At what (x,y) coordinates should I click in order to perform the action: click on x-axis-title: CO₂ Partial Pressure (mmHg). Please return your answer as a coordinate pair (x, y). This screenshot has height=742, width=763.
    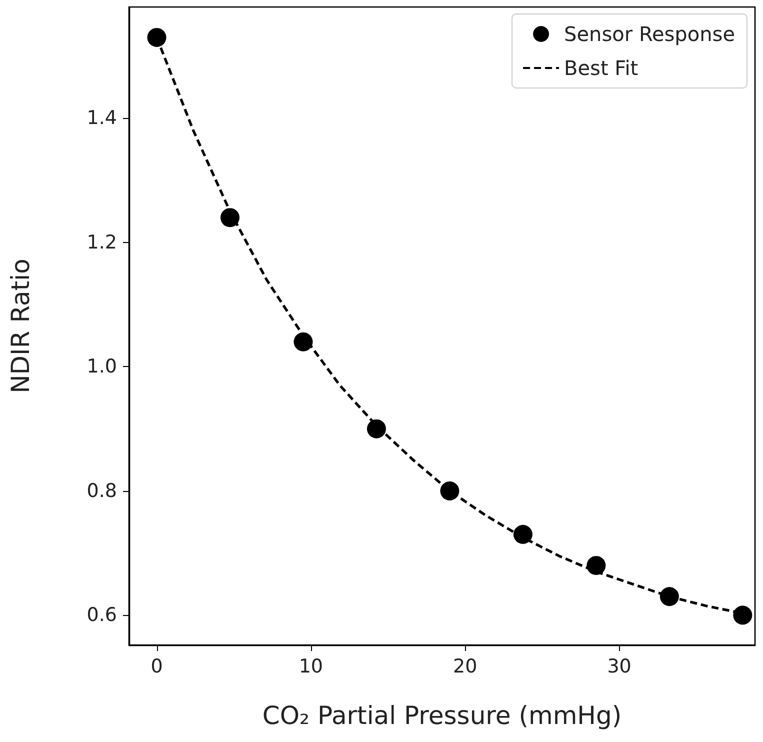
    Looking at the image, I should click on (442, 715).